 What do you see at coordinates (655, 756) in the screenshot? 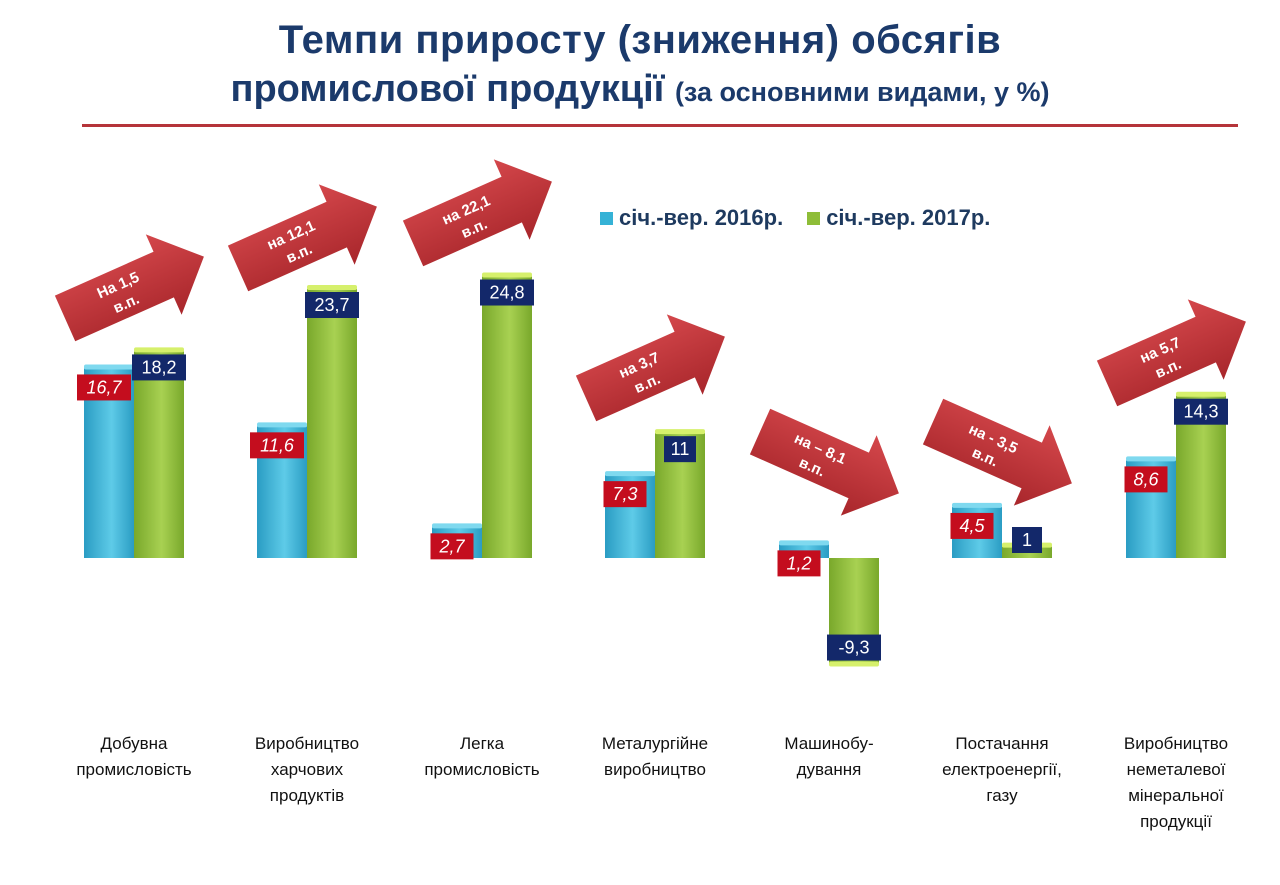
I see `category-label-3: Металургійне виробництво` at bounding box center [655, 756].